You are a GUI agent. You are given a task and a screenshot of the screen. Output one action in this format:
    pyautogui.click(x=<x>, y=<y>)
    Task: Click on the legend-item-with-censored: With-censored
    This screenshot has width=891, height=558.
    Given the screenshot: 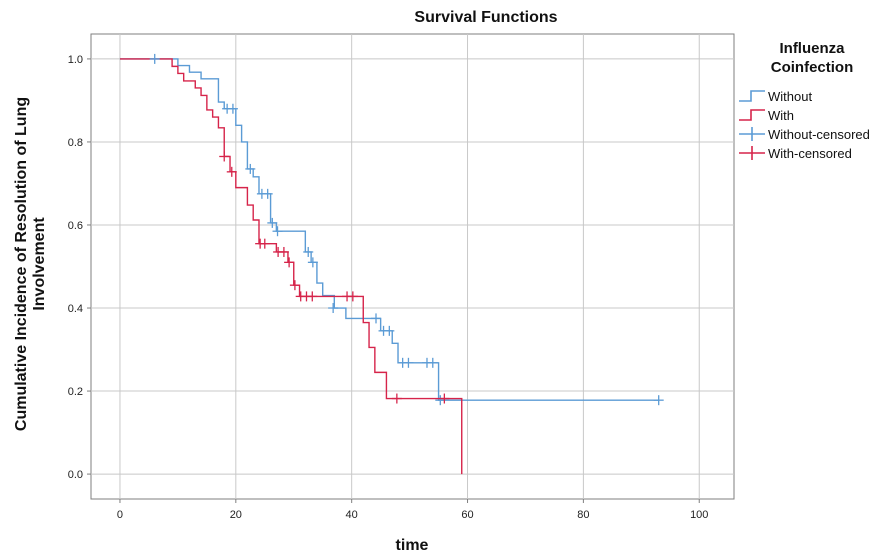 What is the action you would take?
    pyautogui.click(x=795, y=153)
    